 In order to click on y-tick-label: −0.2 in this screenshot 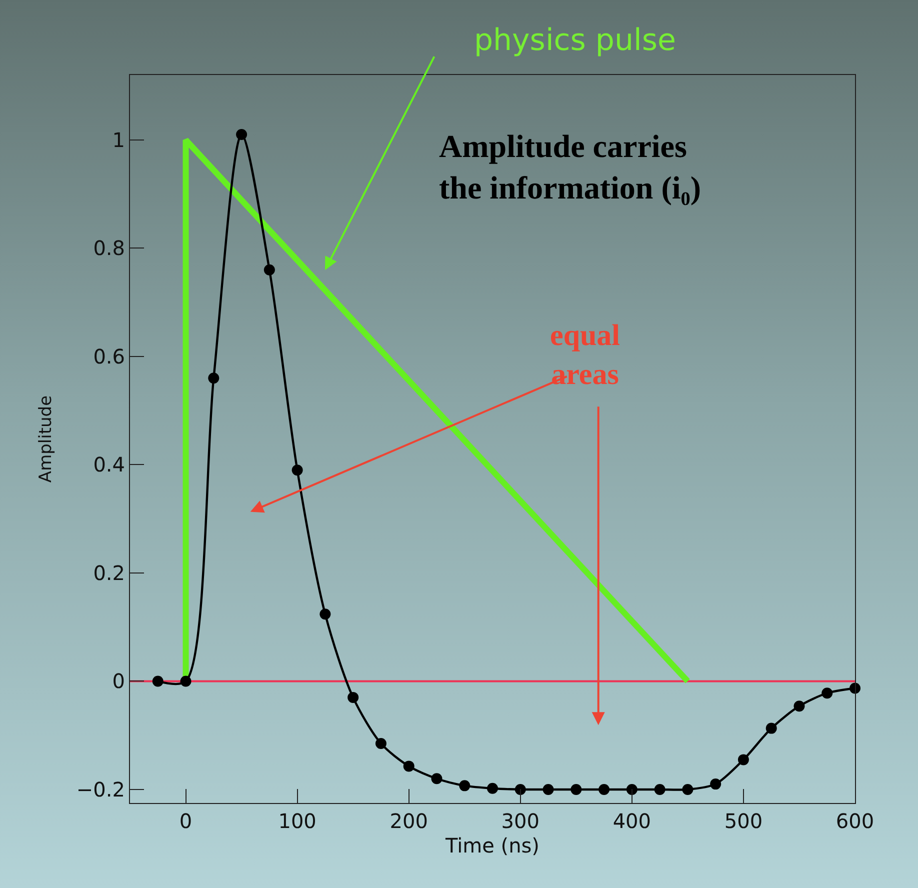, I will do `click(100, 789)`.